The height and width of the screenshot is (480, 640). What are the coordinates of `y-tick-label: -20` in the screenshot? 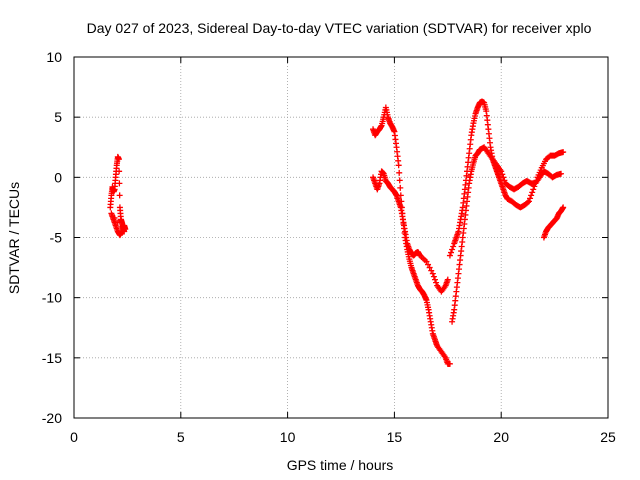 It's located at (52, 418).